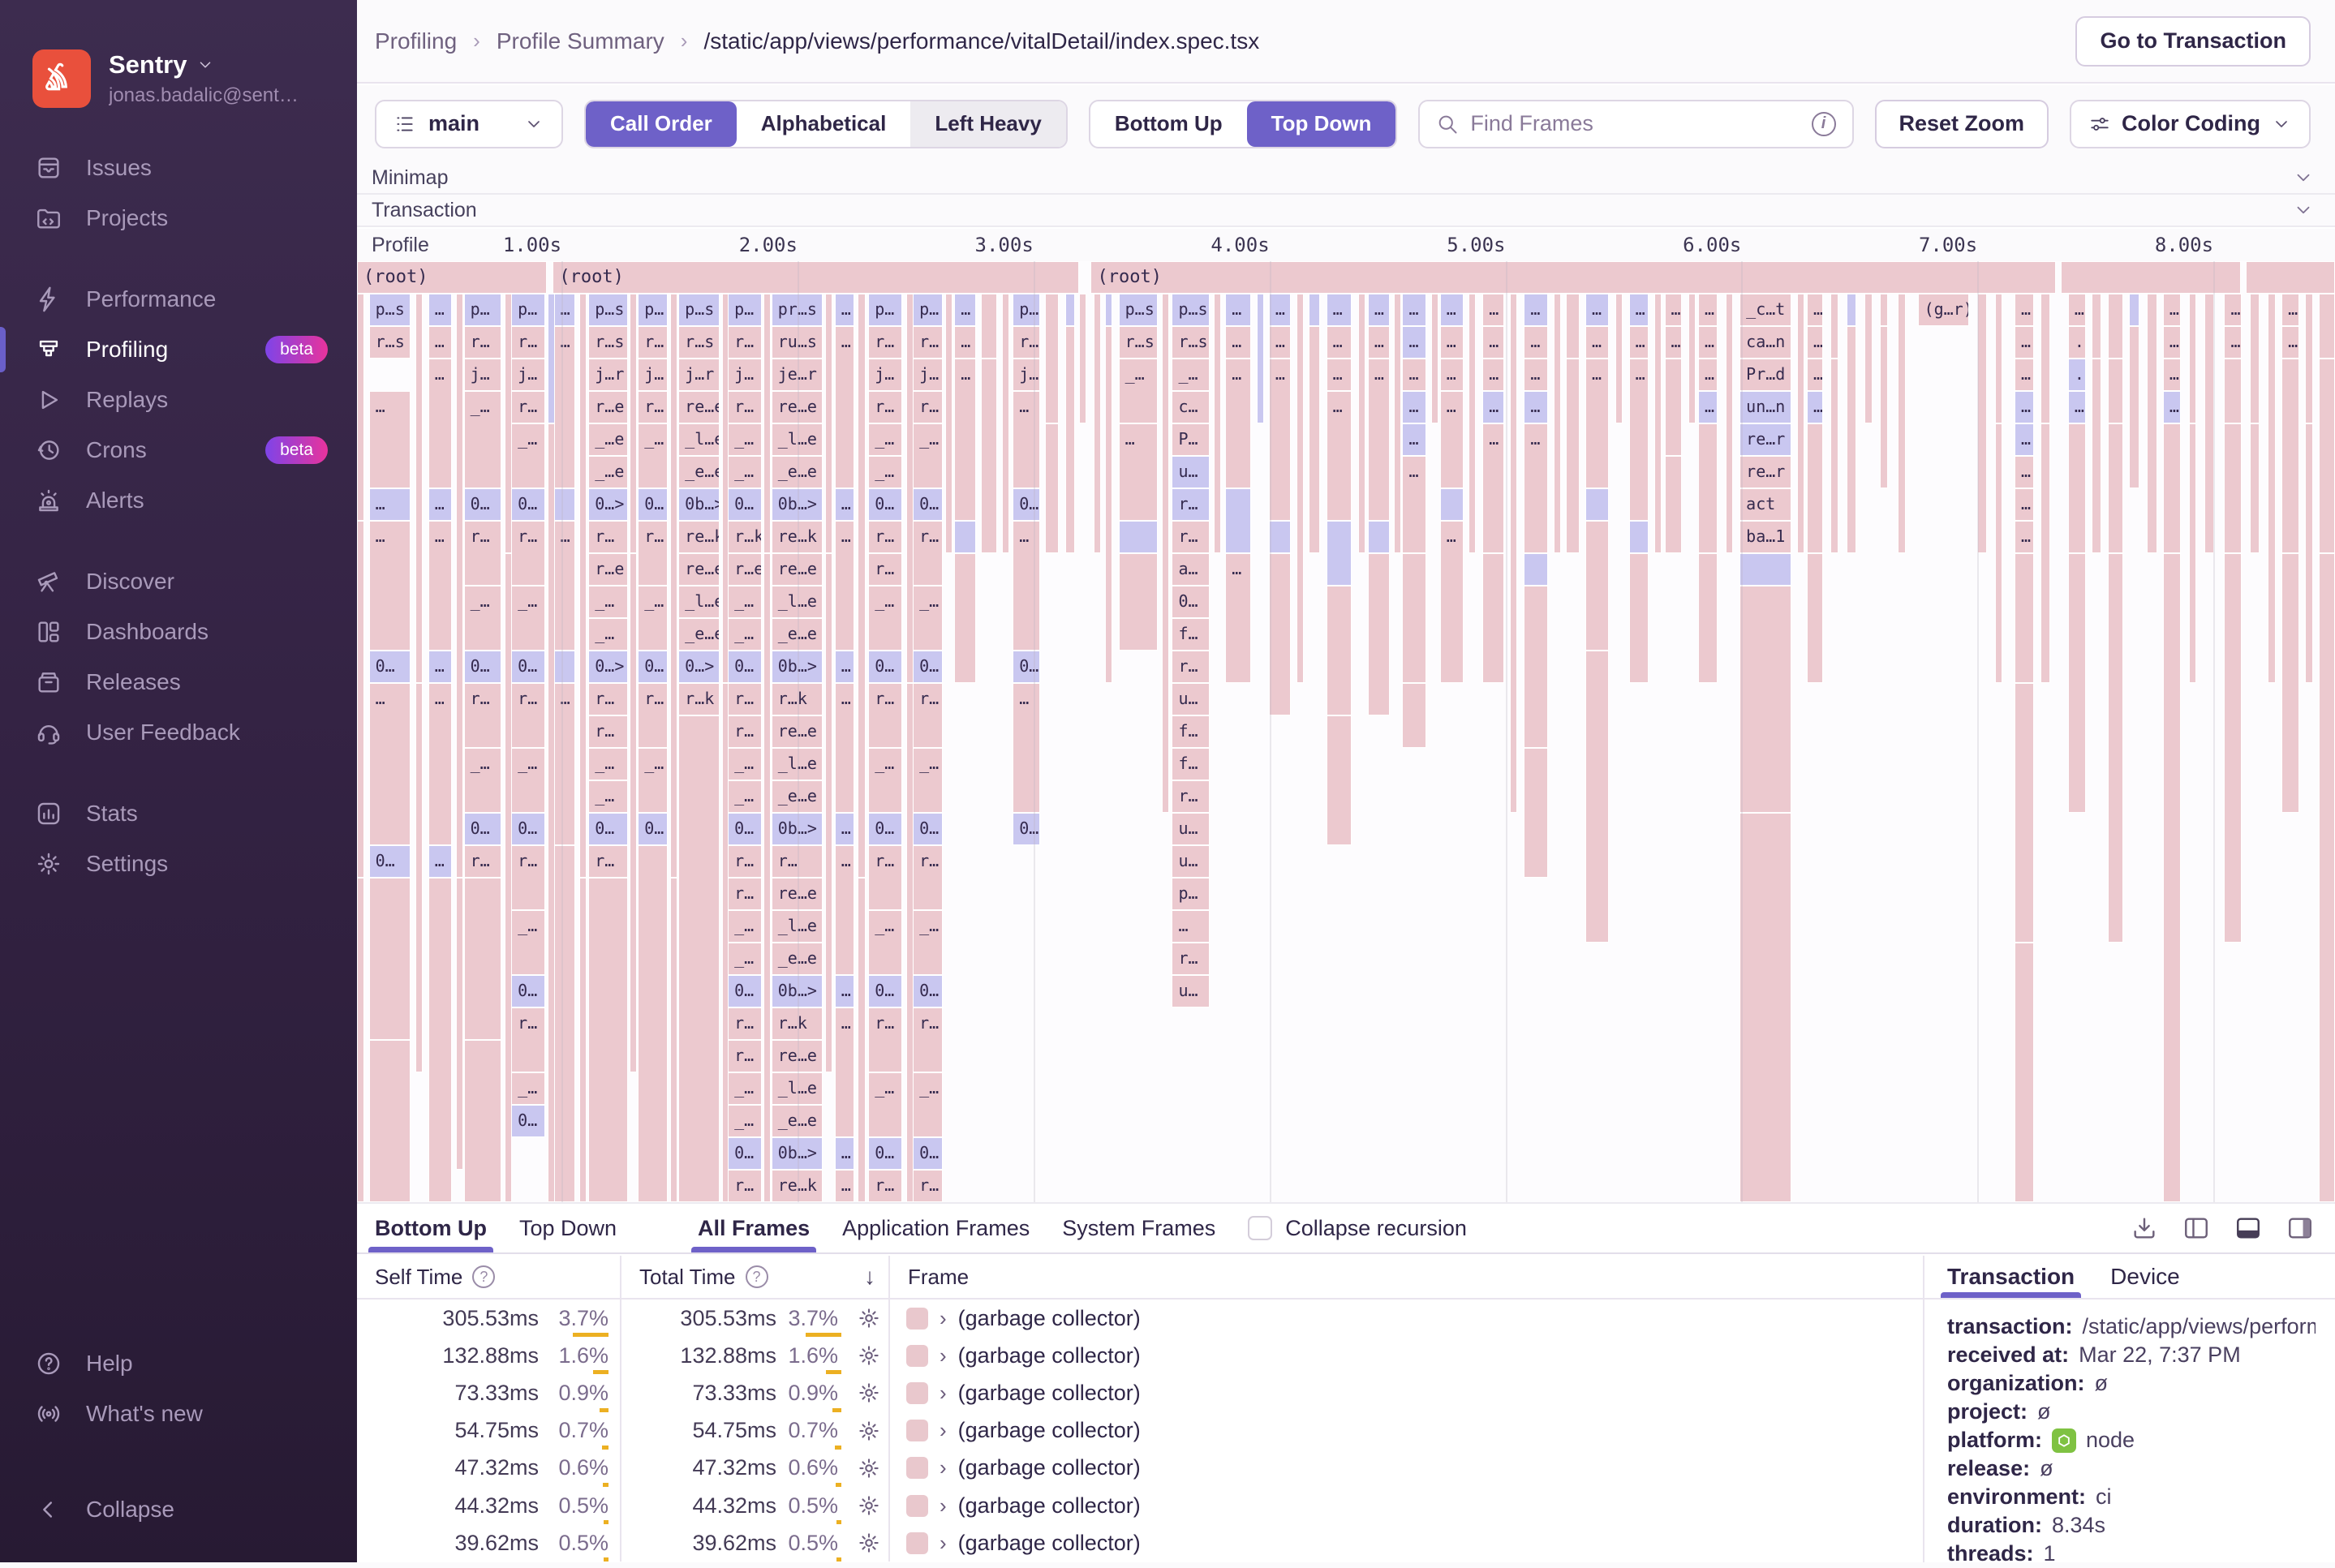 The width and height of the screenshot is (2335, 1568). I want to click on details-tab-device: Device, so click(2145, 1276).